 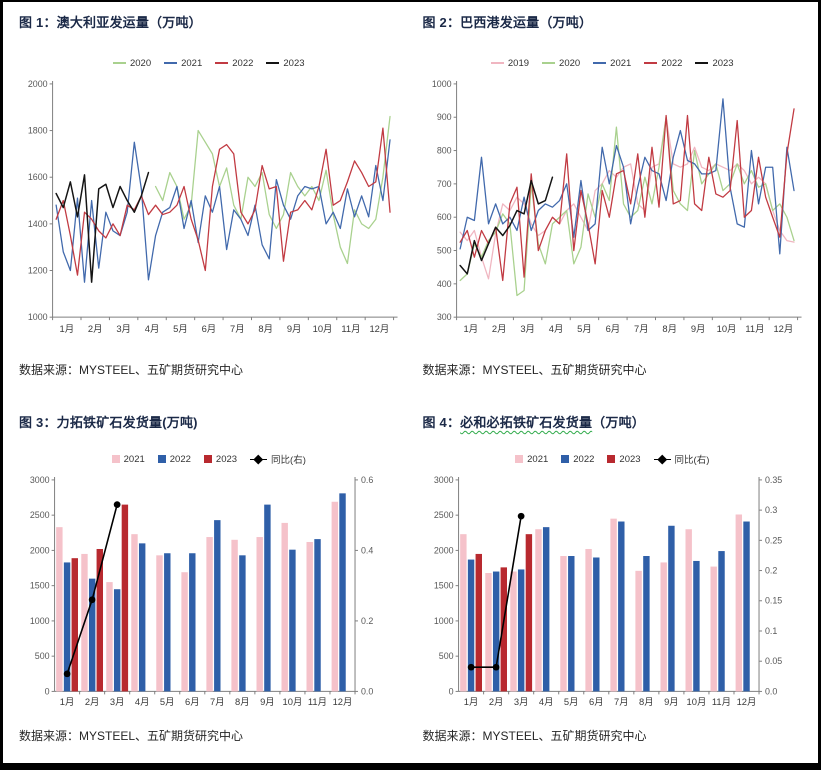 I want to click on axis-tick-label: 400, so click(x=443, y=284).